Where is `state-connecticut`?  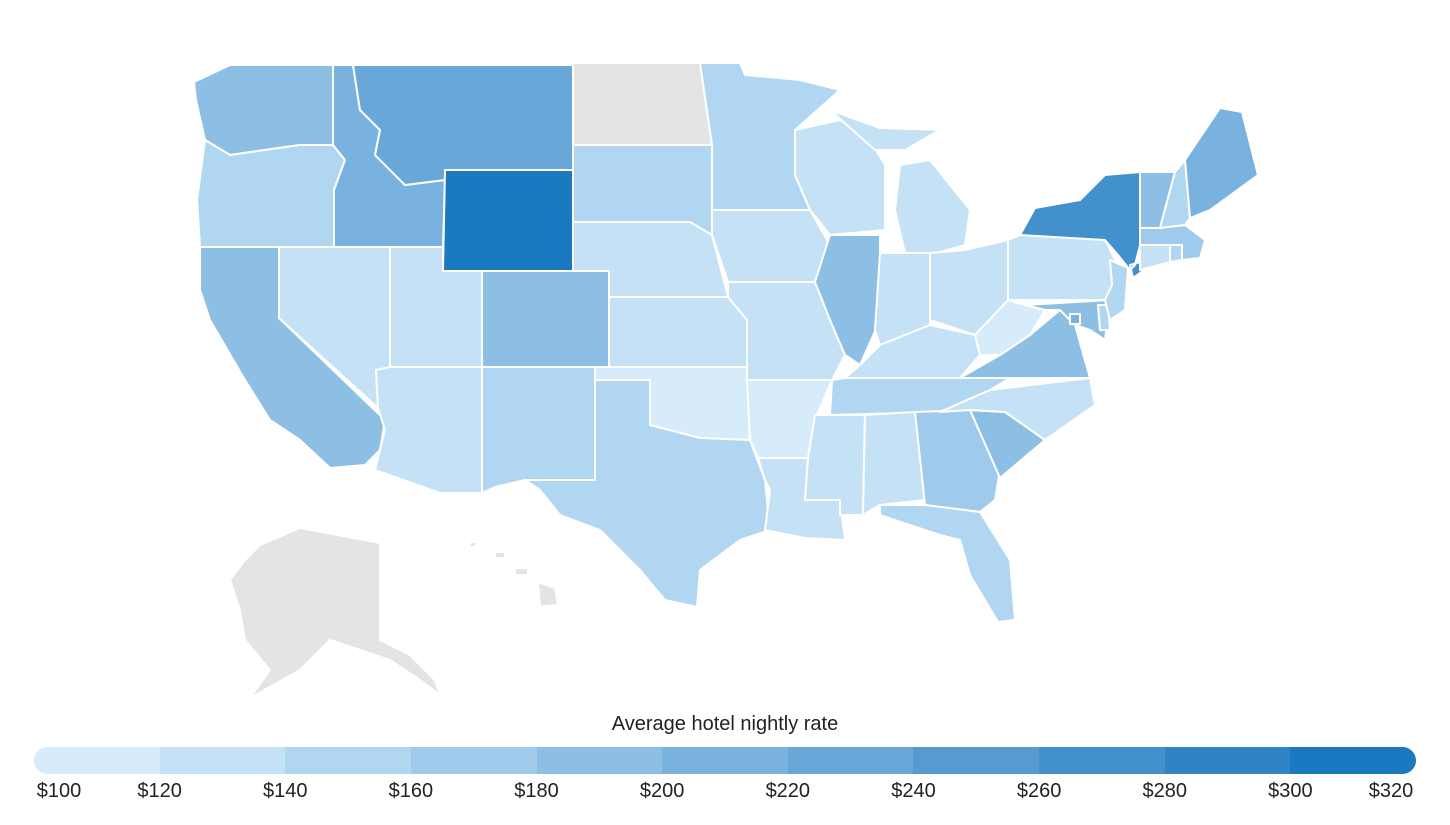 state-connecticut is located at coordinates (1155, 257).